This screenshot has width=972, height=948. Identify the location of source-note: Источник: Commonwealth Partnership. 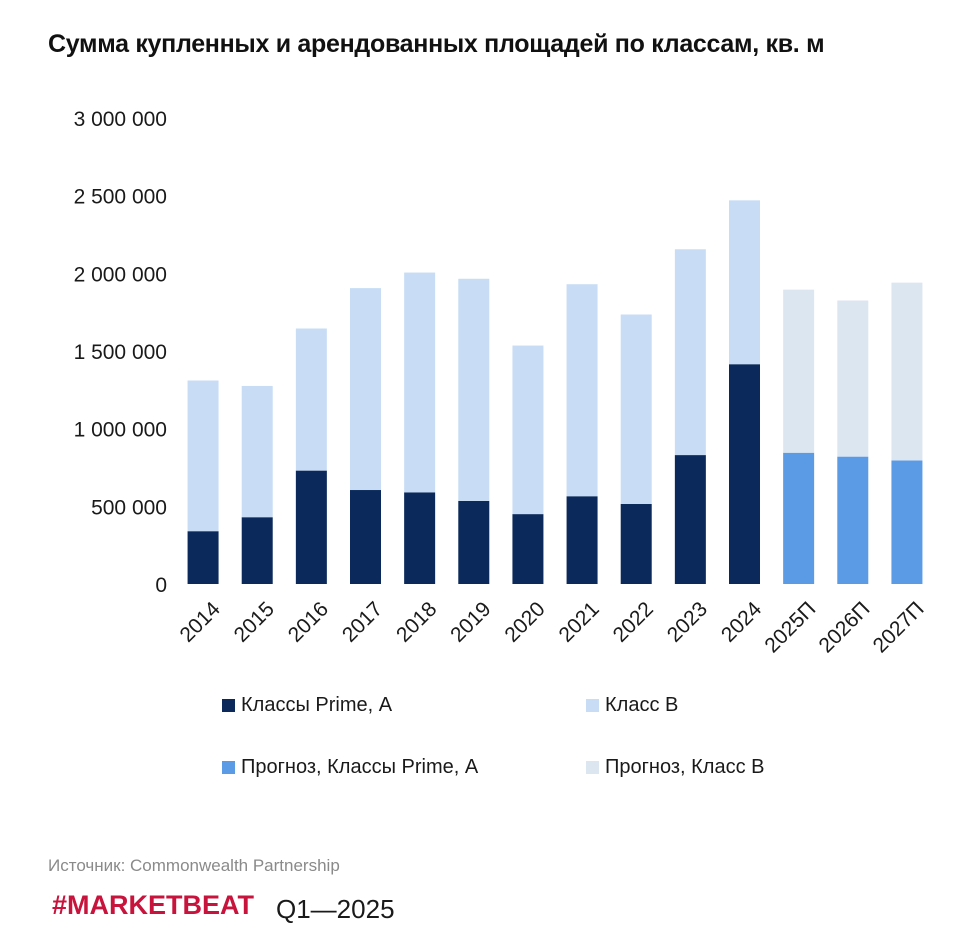
(194, 865).